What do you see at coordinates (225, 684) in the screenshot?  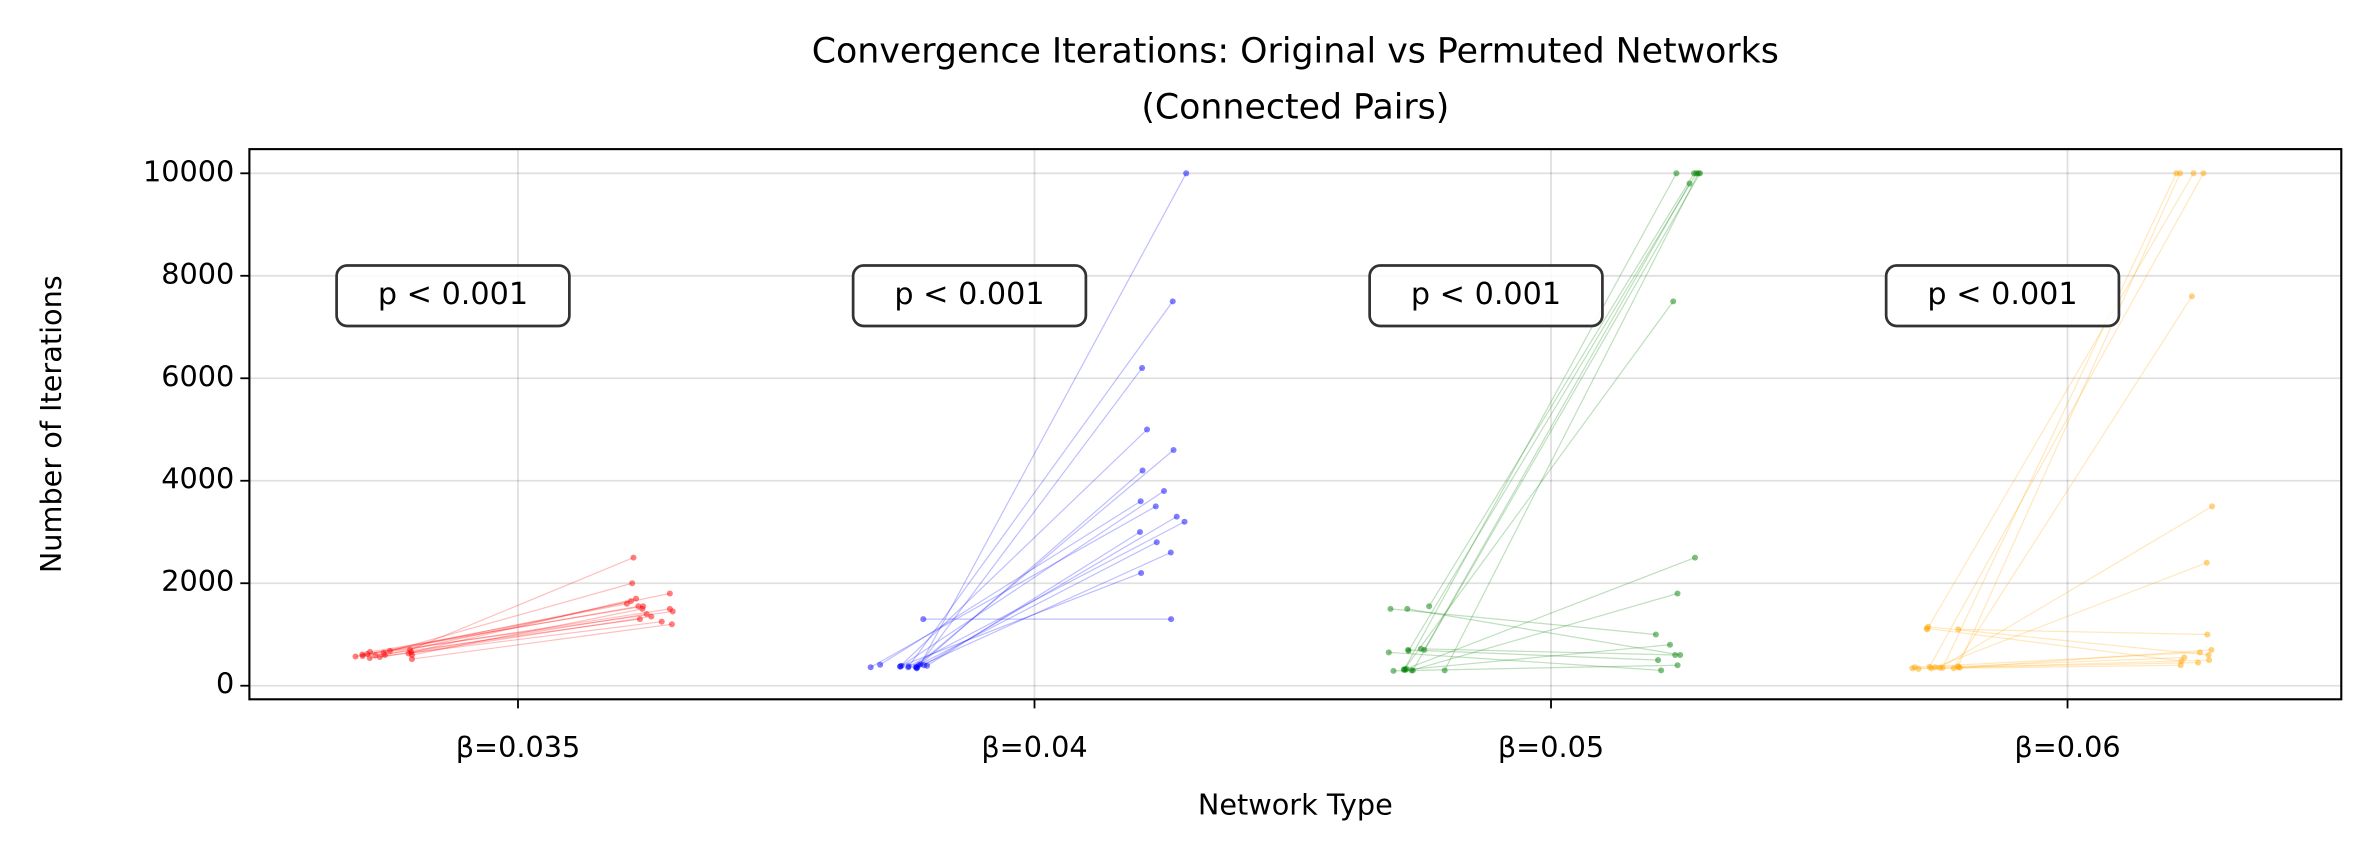 I see `y-tick-label: 0` at bounding box center [225, 684].